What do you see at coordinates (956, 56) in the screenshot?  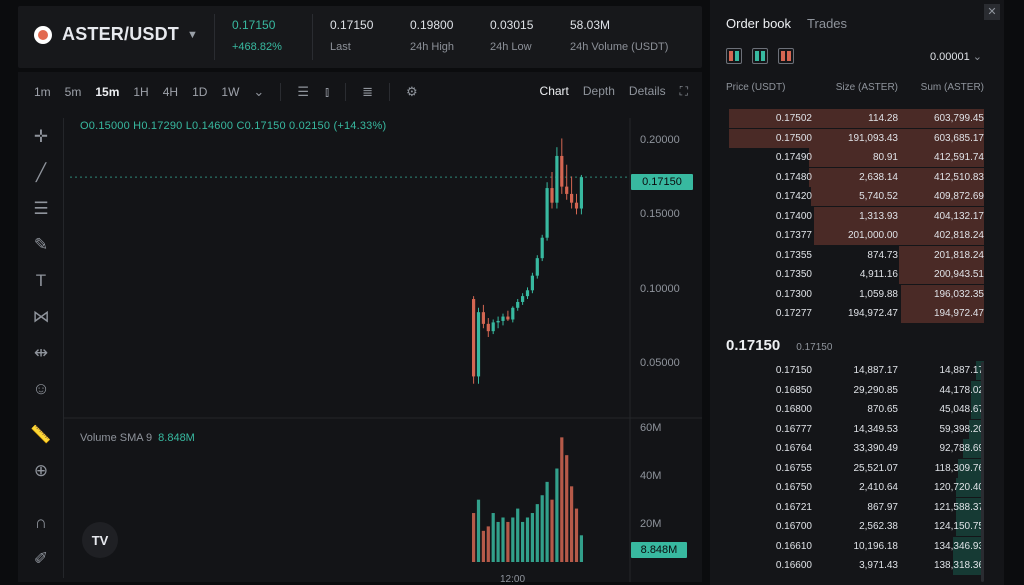 I see `tick-size-select: 0.00001 ⌄` at bounding box center [956, 56].